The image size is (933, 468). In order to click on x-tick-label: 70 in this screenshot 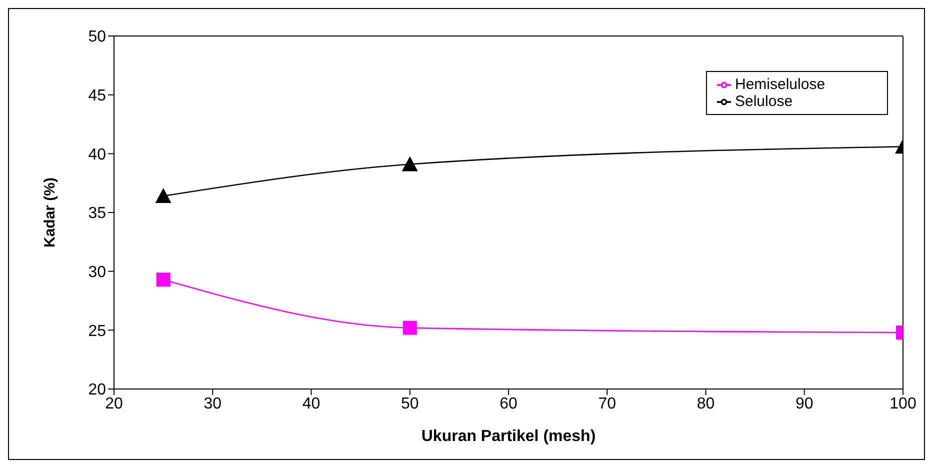, I will do `click(607, 403)`.